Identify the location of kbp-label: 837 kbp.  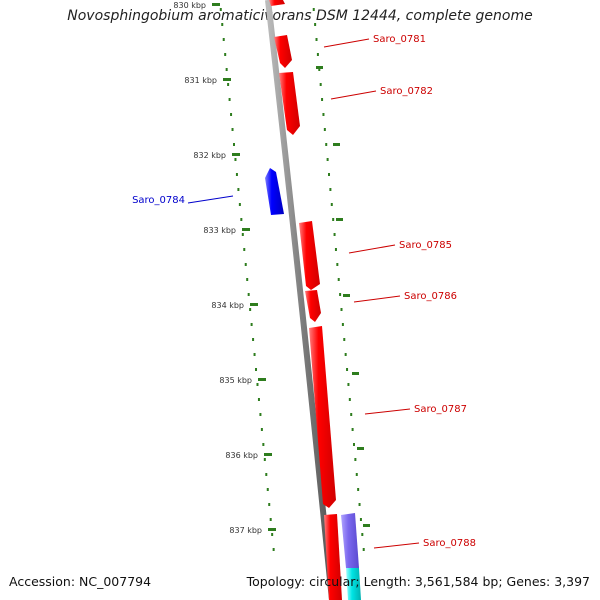
(245, 530).